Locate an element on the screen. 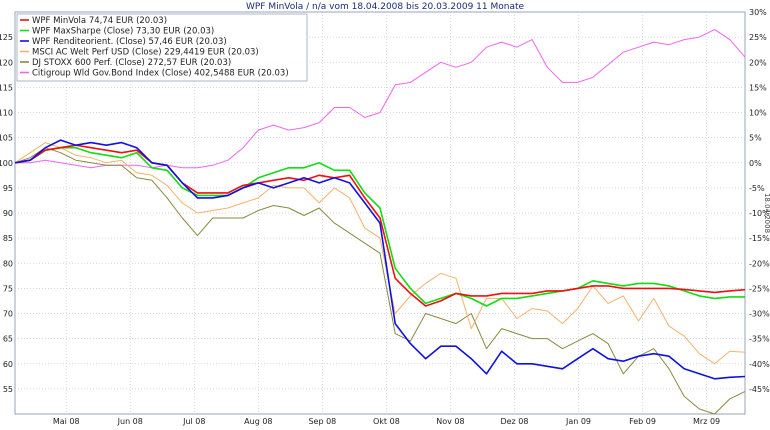 The image size is (770, 430). x-tick-label: Feb 09 is located at coordinates (642, 421).